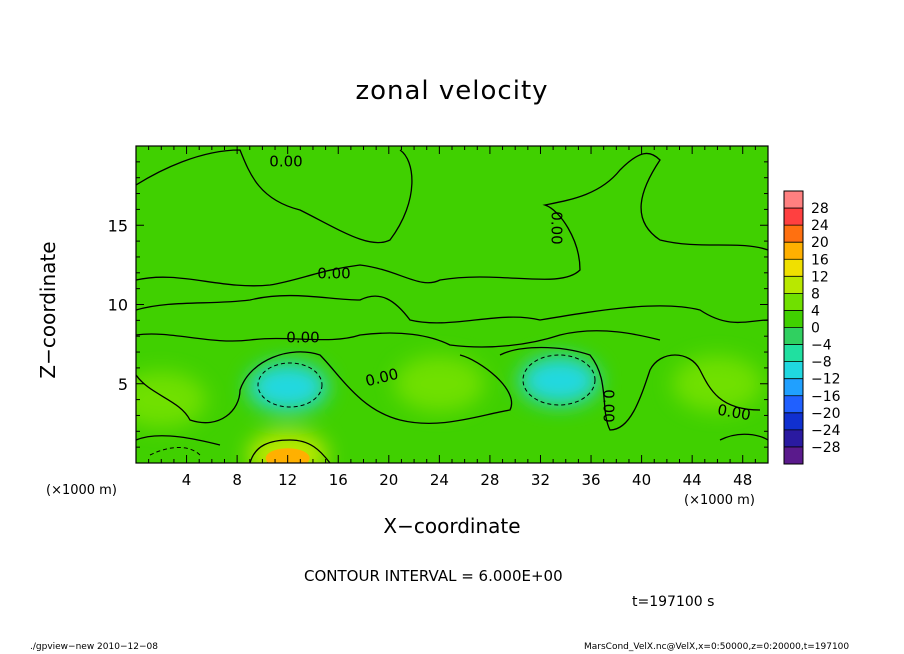 This screenshot has height=654, width=904. I want to click on colorbar-tick-label: 20, so click(820, 243).